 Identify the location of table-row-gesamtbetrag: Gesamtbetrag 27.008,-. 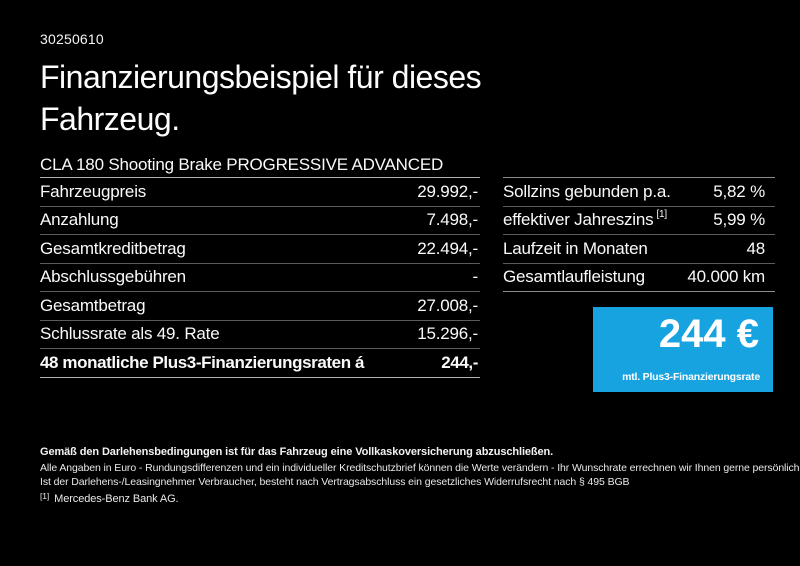
(260, 306).